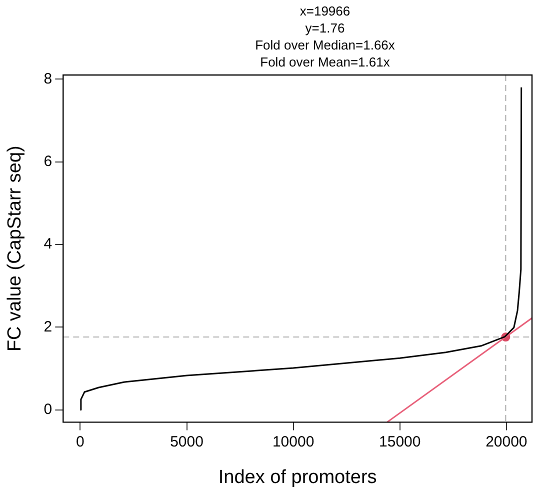 This screenshot has width=537, height=493. I want to click on x-tick-label: 5000, so click(187, 441).